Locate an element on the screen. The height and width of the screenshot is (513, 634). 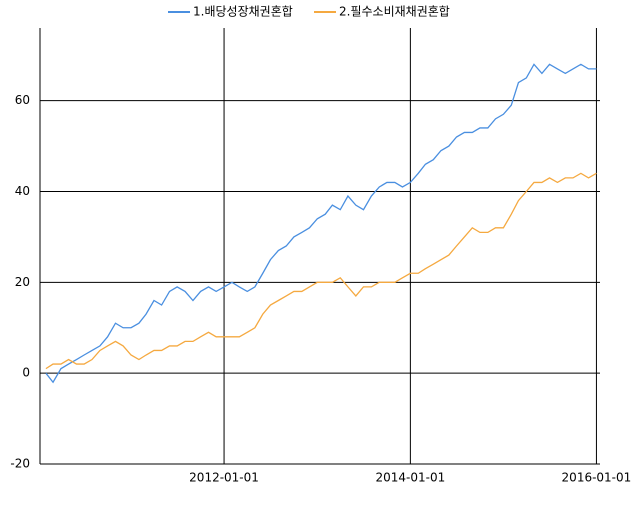
x-tick-label: 2016-01-01 is located at coordinates (597, 478).